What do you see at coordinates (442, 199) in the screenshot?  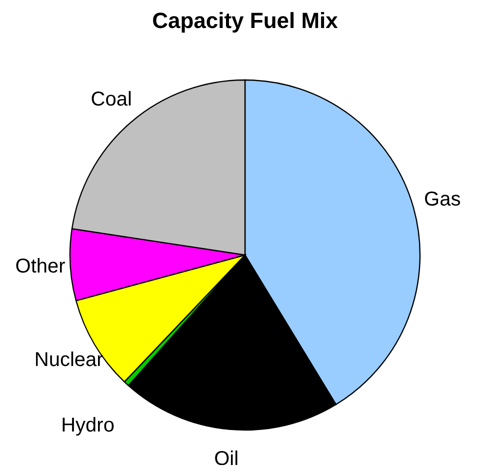 I see `slice-label: Gas` at bounding box center [442, 199].